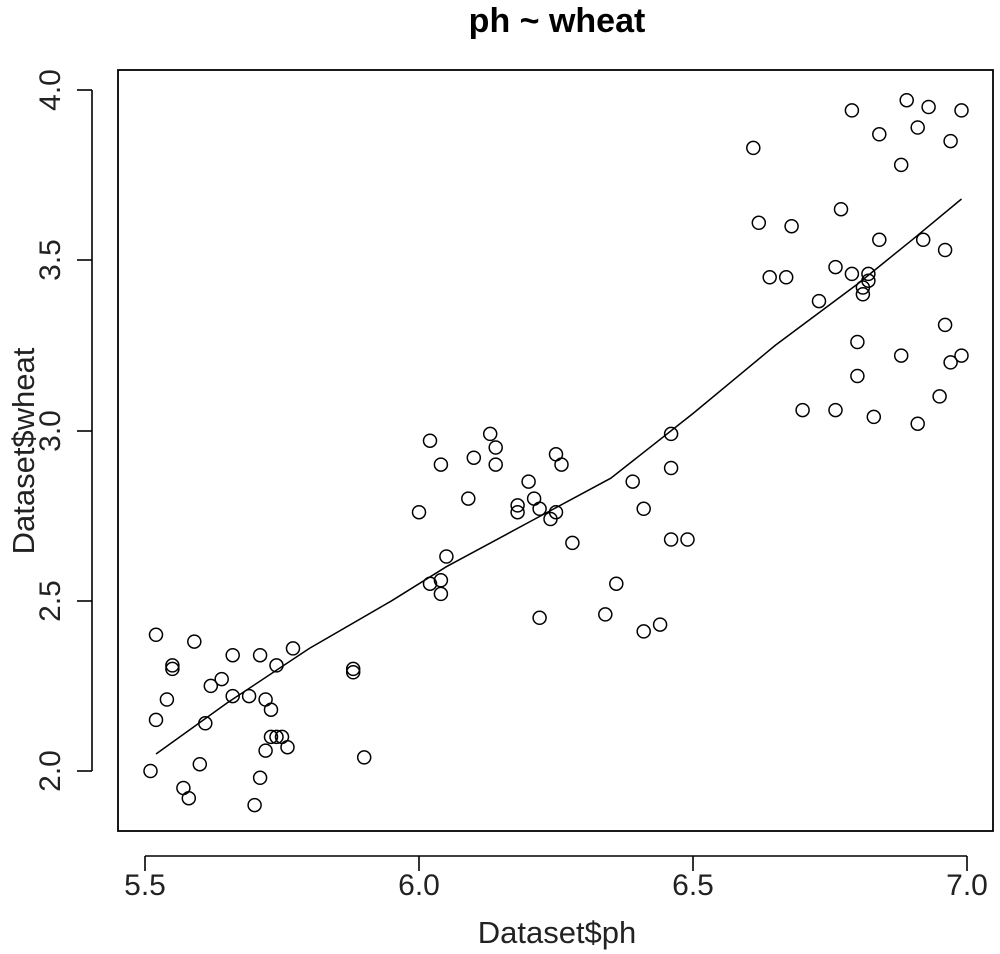 This screenshot has height=954, width=1000. What do you see at coordinates (23, 450) in the screenshot?
I see `y-axis-label: Dataset$wheat` at bounding box center [23, 450].